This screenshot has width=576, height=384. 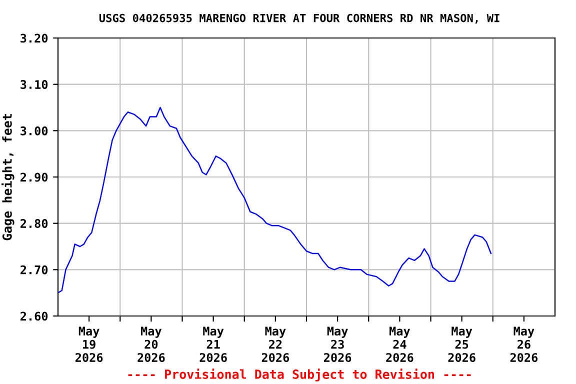 I want to click on y-axis-title: Gage height, feet, so click(x=8, y=177).